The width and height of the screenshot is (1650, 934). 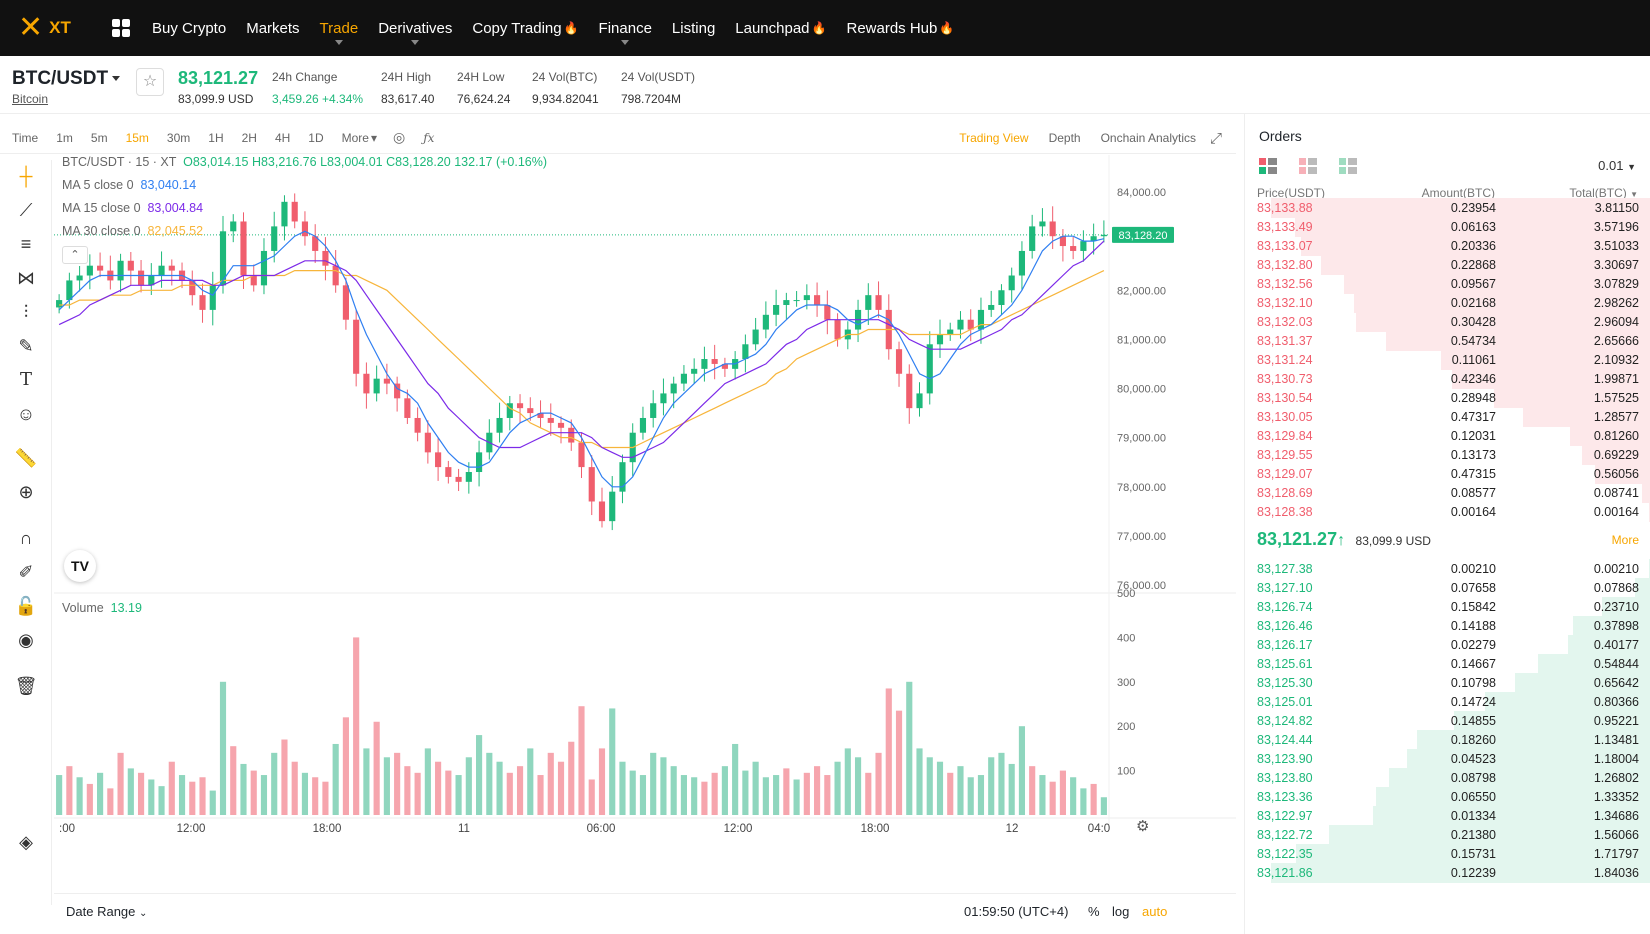 What do you see at coordinates (1447, 607) in the screenshot?
I see `bids-row: 83,126.74 0.15842 0.23710` at bounding box center [1447, 607].